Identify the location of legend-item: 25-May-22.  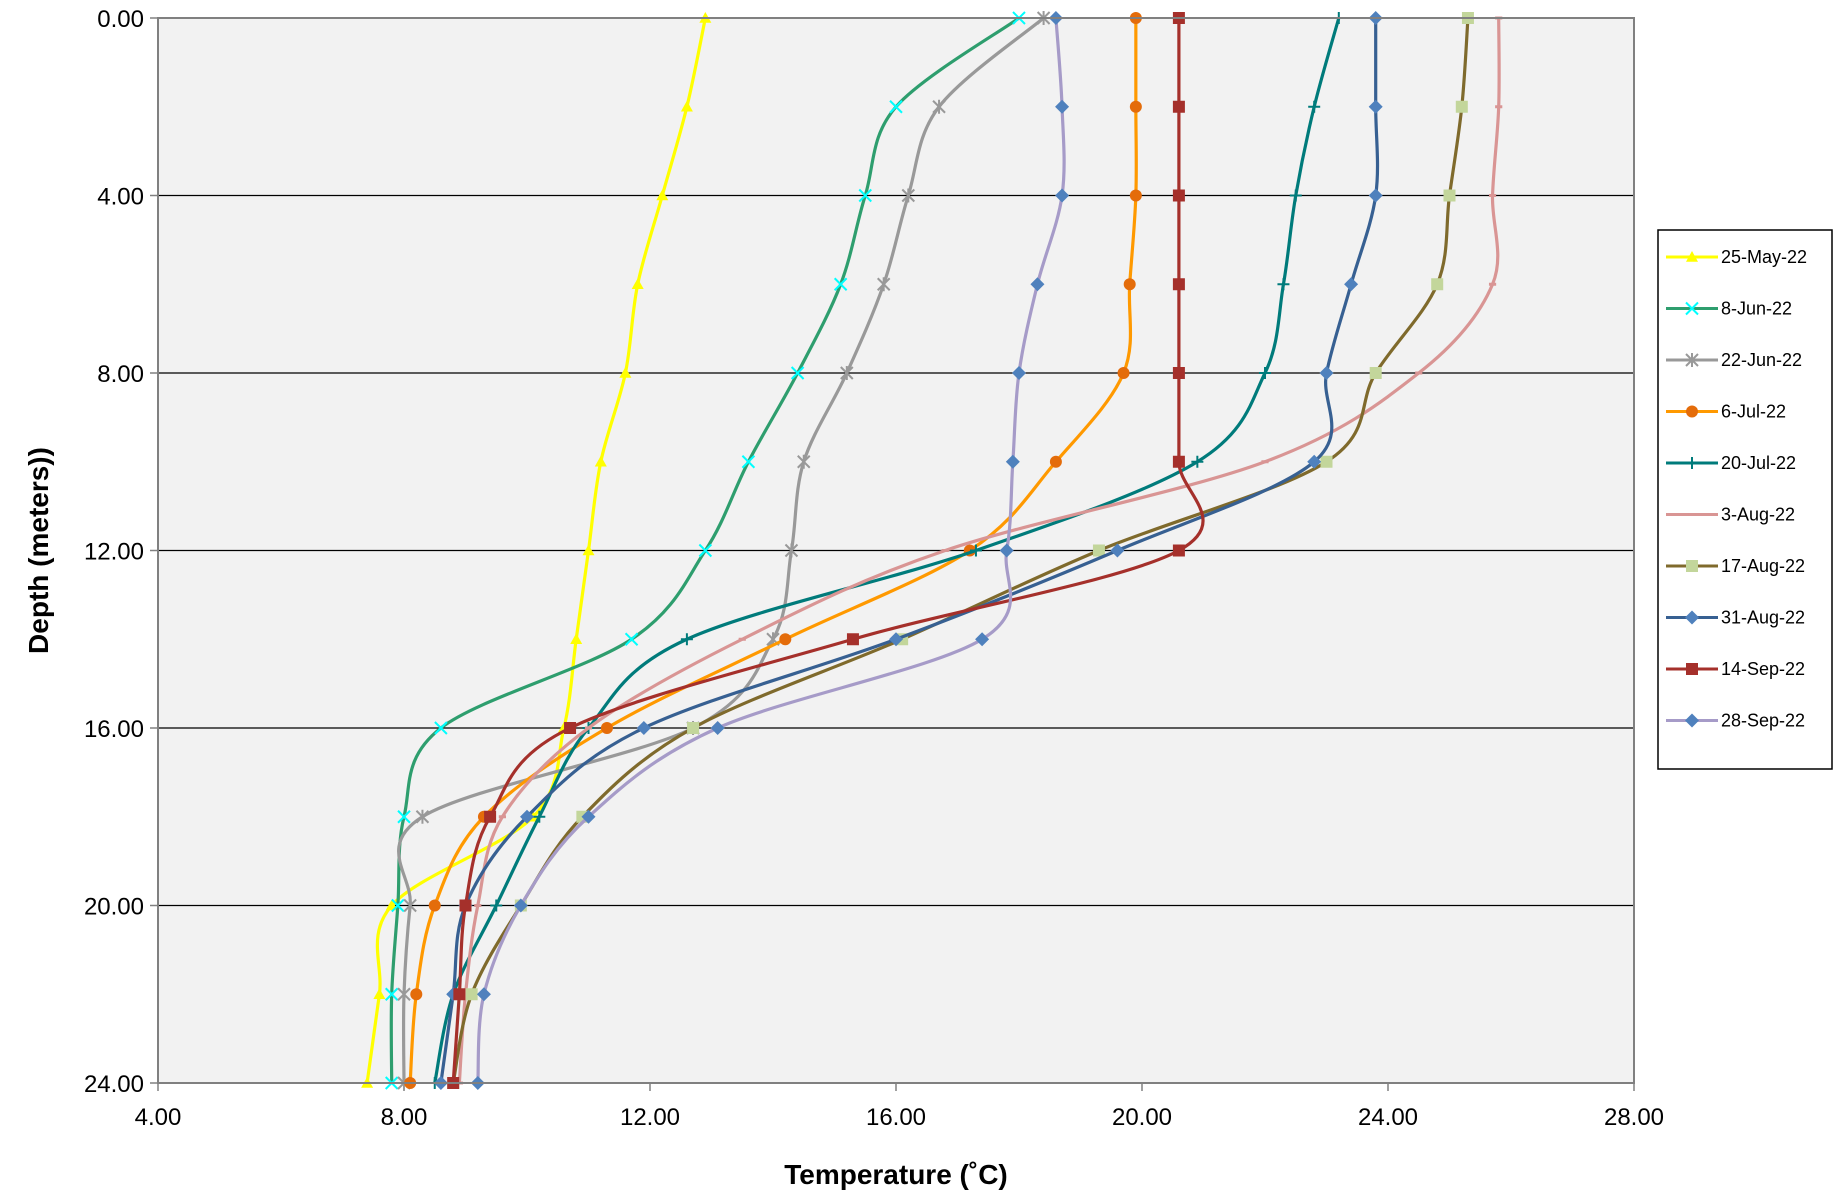
(1736, 257).